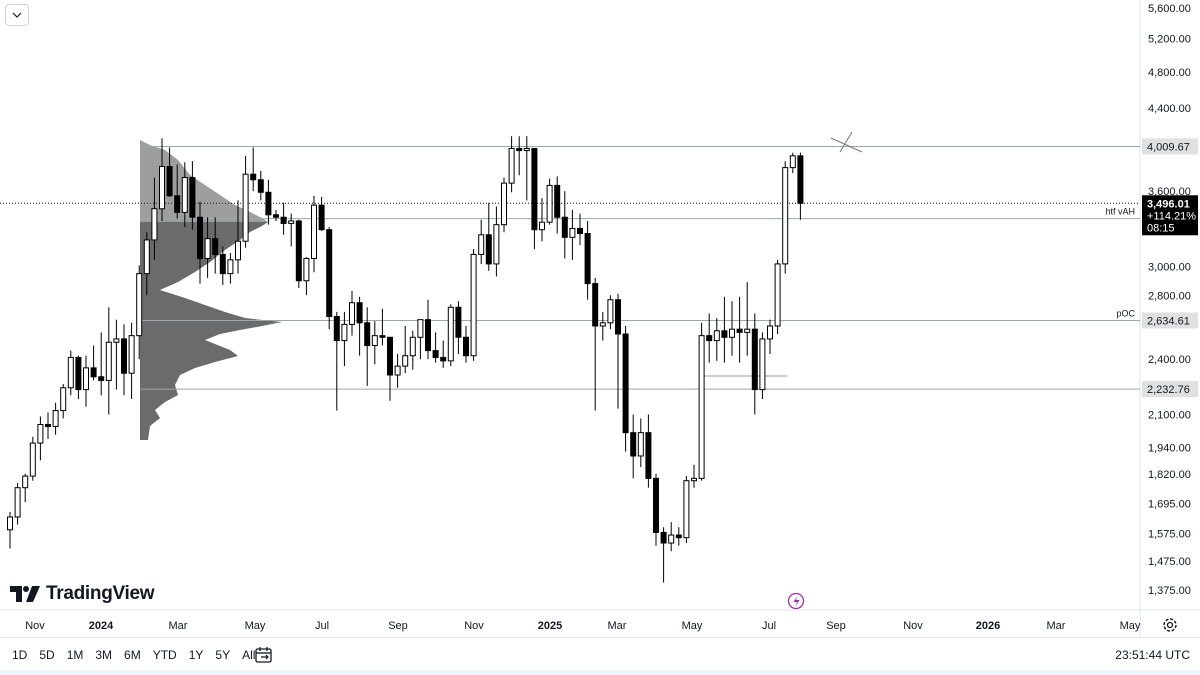 This screenshot has width=1200, height=675. What do you see at coordinates (100, 593) in the screenshot?
I see `logo-text: TradingView` at bounding box center [100, 593].